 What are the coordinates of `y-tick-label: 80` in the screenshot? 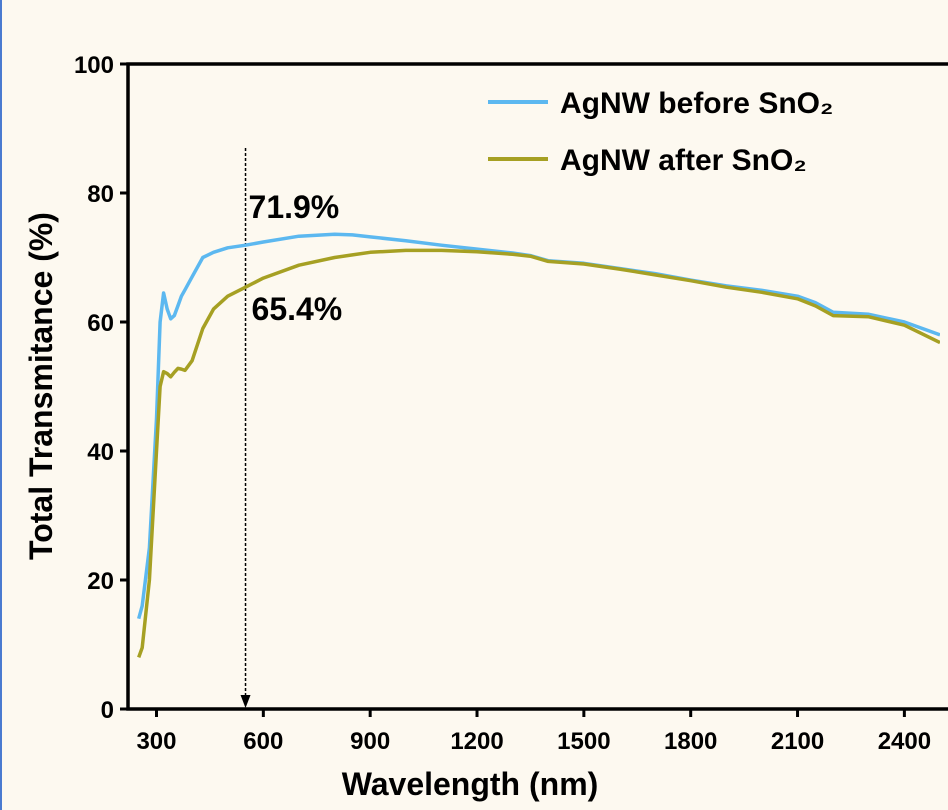 It's located at (100, 194).